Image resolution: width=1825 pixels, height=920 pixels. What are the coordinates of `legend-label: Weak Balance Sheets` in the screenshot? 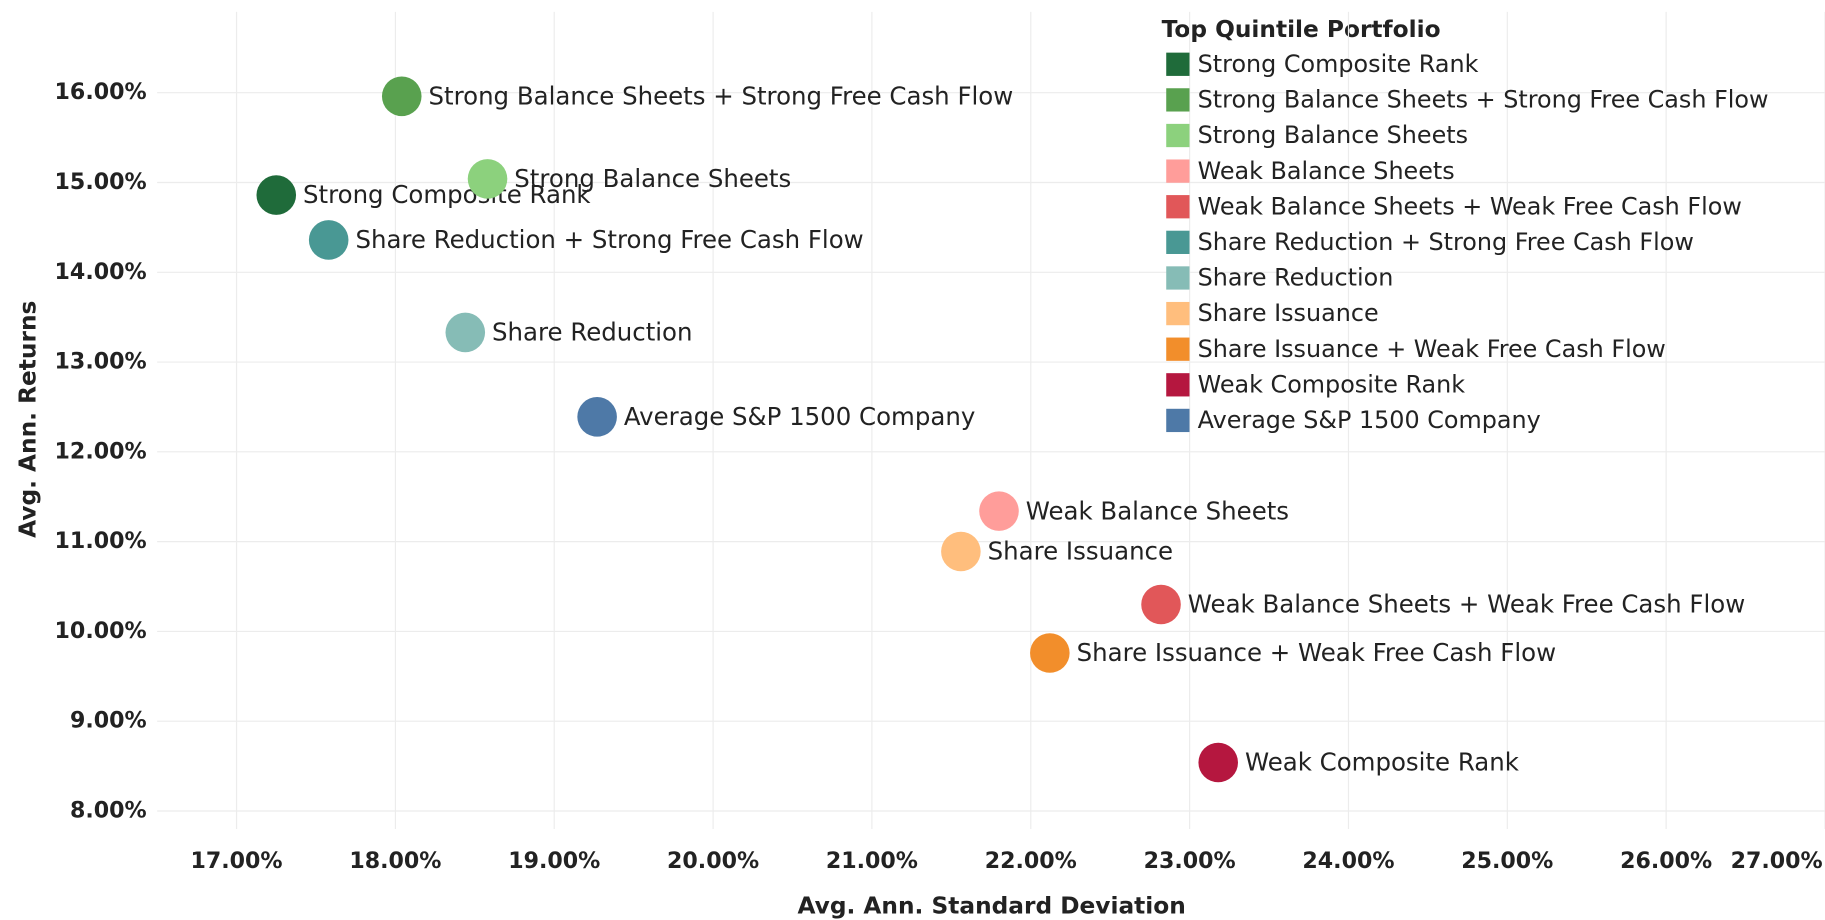 It's located at (1326, 171).